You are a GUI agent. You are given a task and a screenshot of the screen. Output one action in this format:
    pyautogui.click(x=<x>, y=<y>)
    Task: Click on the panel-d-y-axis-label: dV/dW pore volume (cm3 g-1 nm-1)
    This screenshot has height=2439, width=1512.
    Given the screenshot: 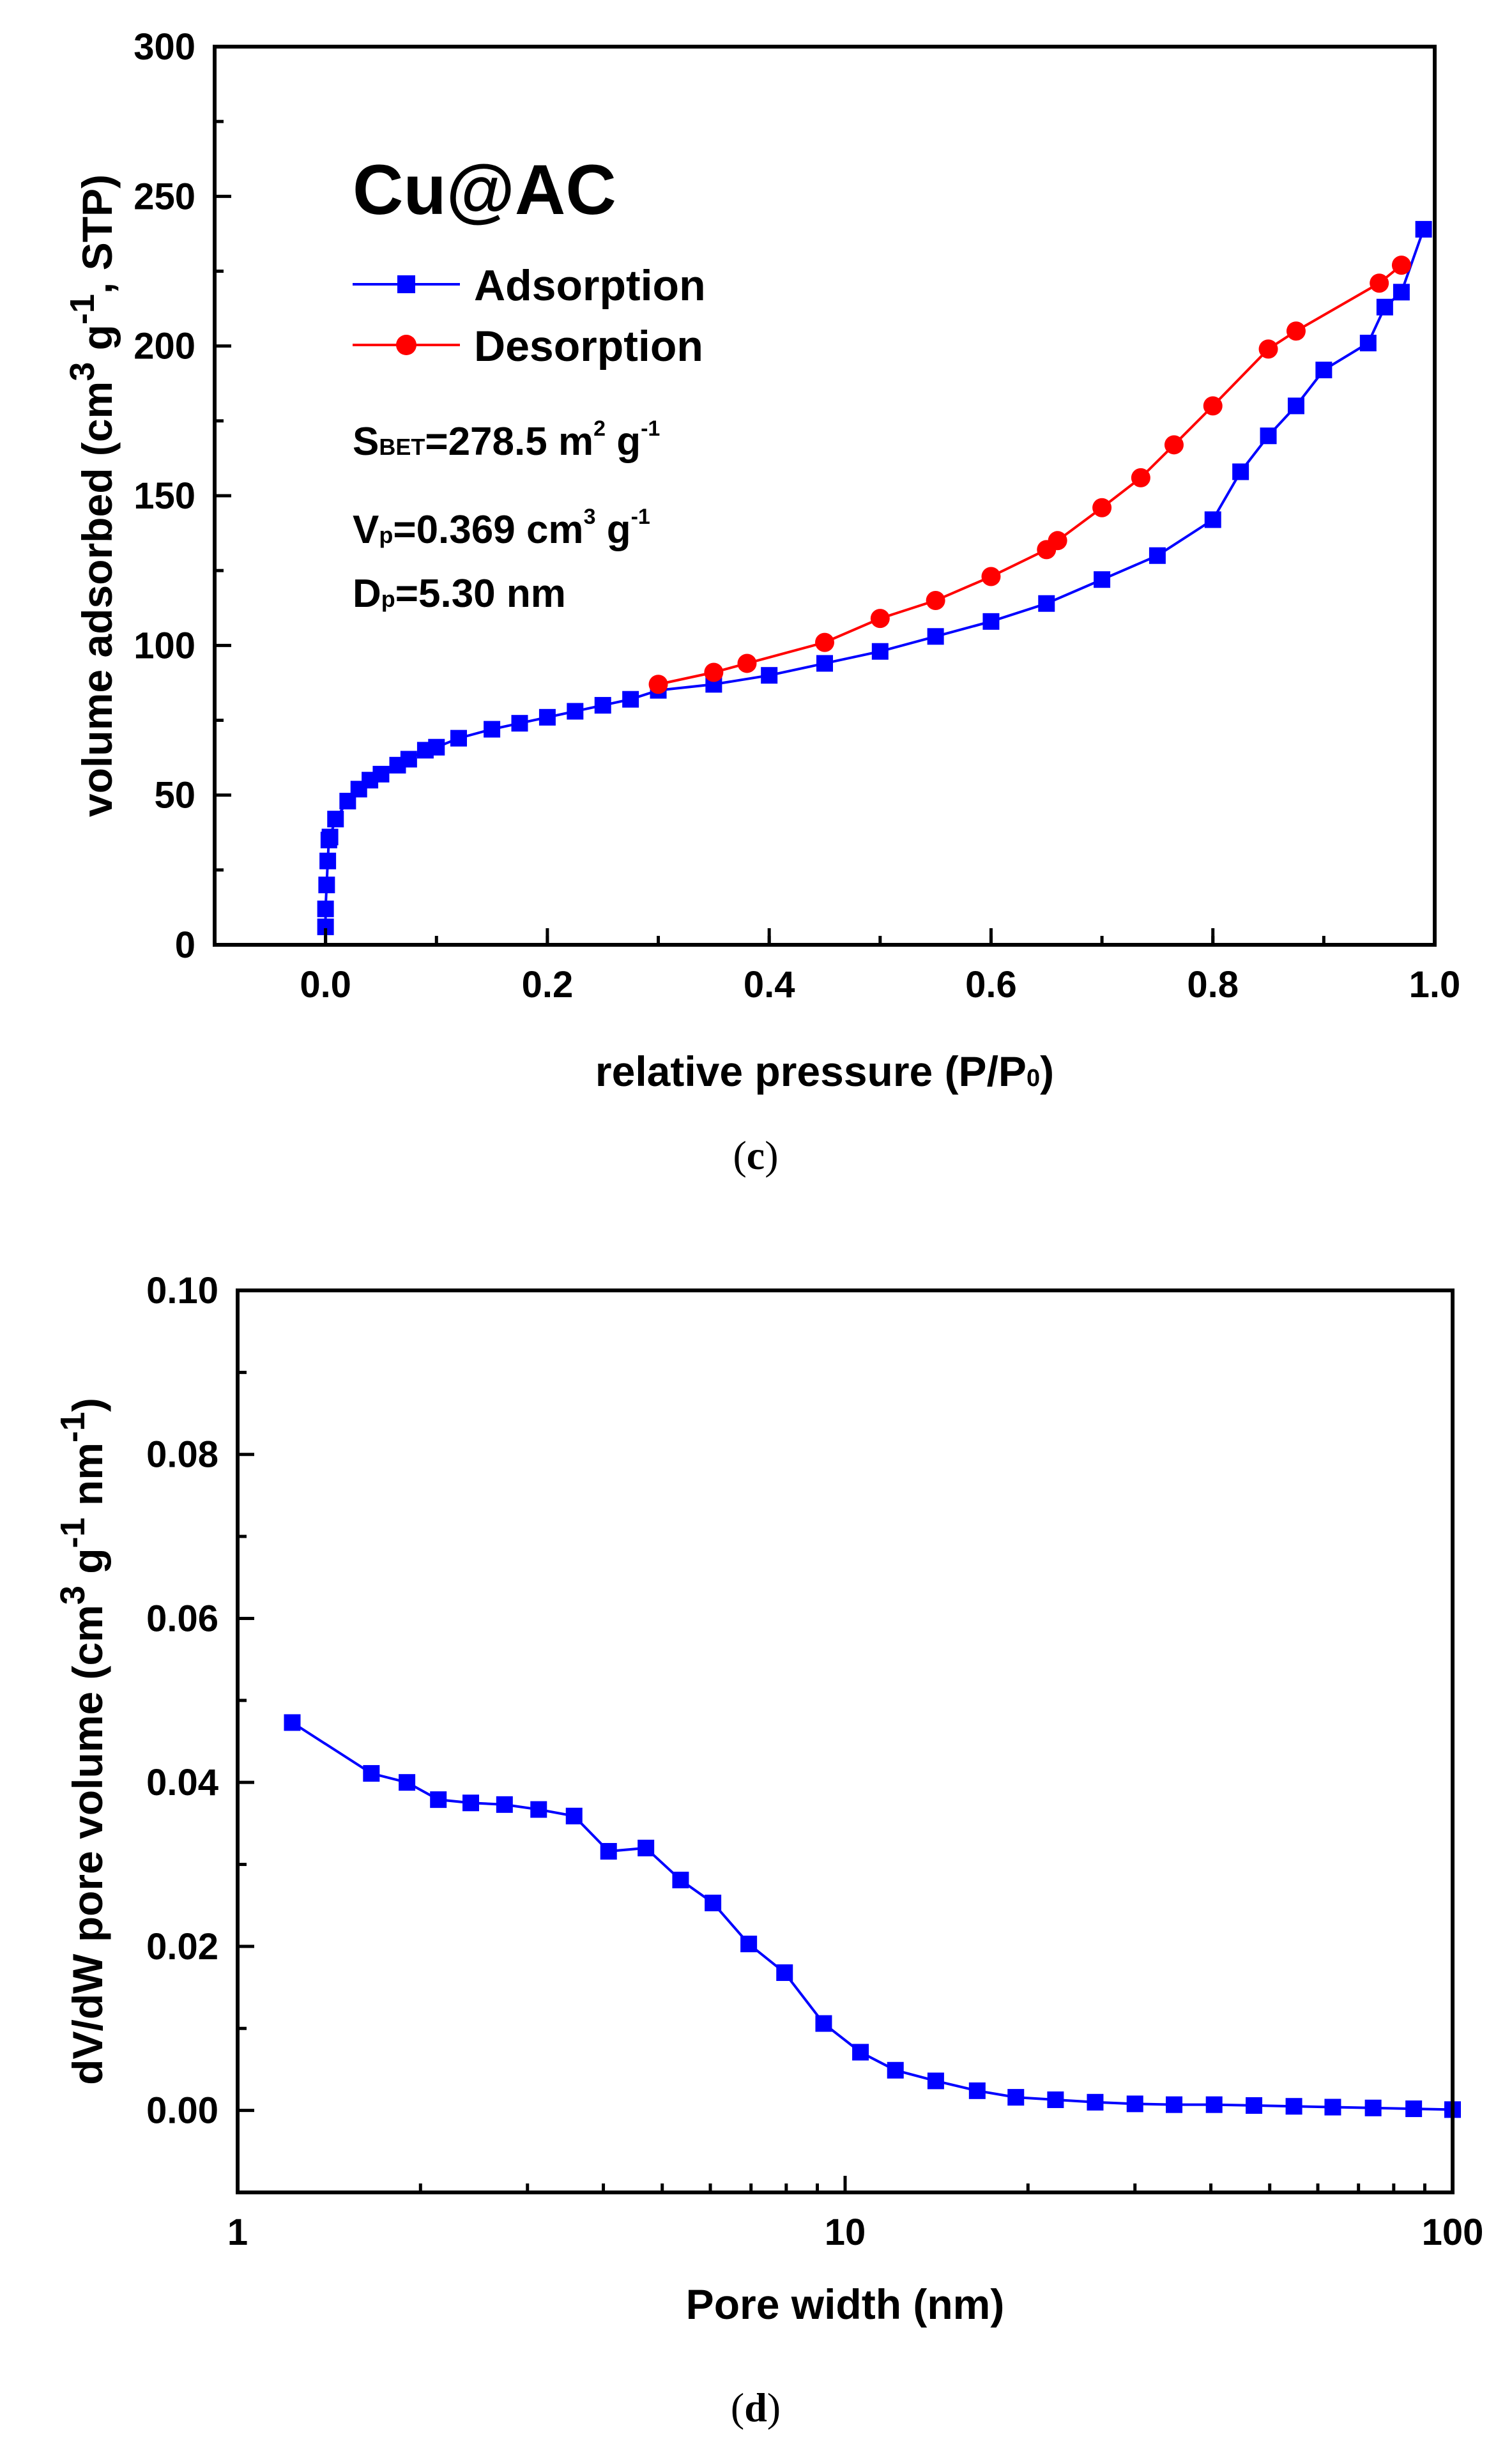 What is the action you would take?
    pyautogui.click(x=83, y=1741)
    